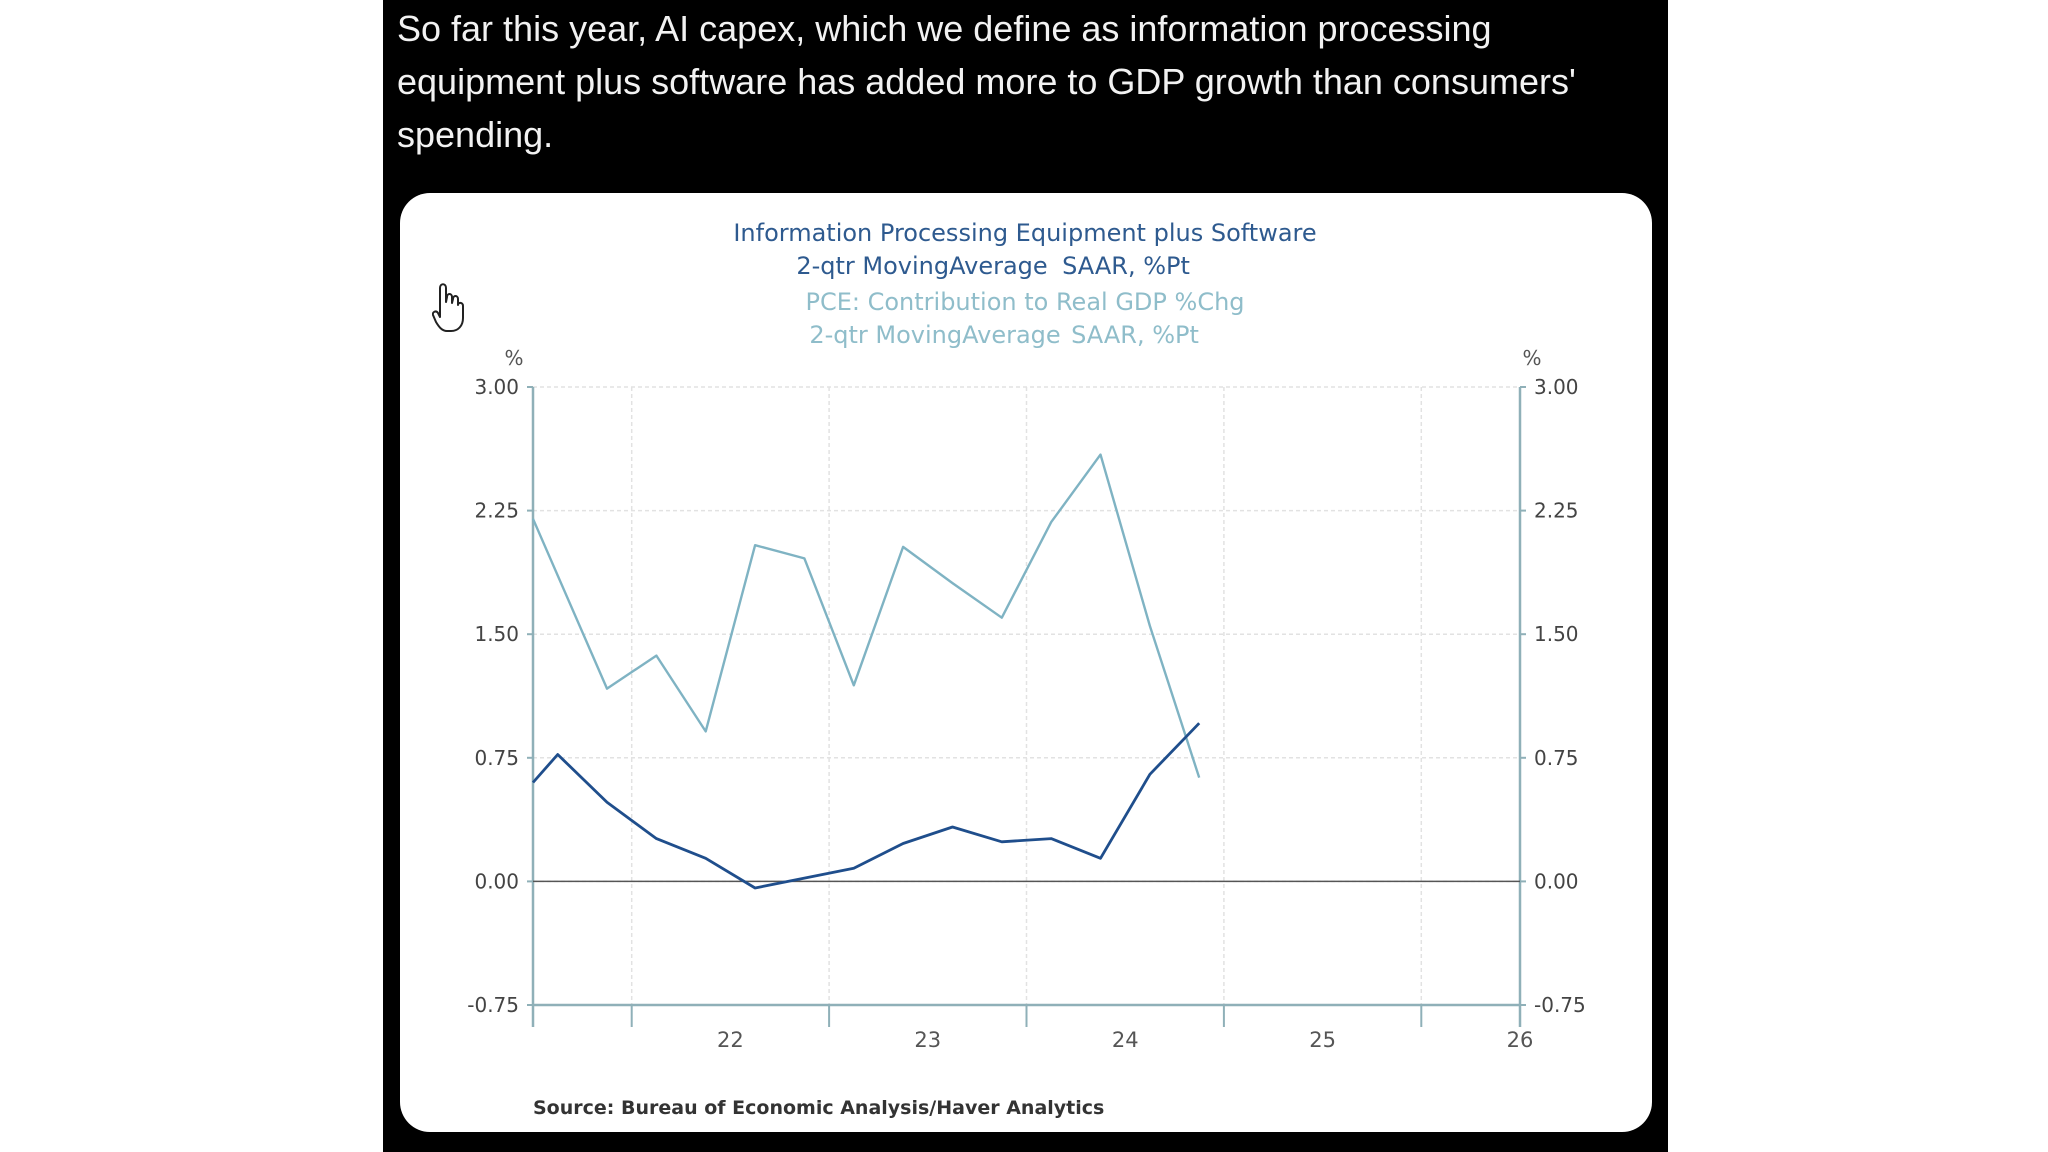 Image resolution: width=2048 pixels, height=1152 pixels. What do you see at coordinates (1126, 266) in the screenshot?
I see `chart-title-sub-right: SAAR, %Pt` at bounding box center [1126, 266].